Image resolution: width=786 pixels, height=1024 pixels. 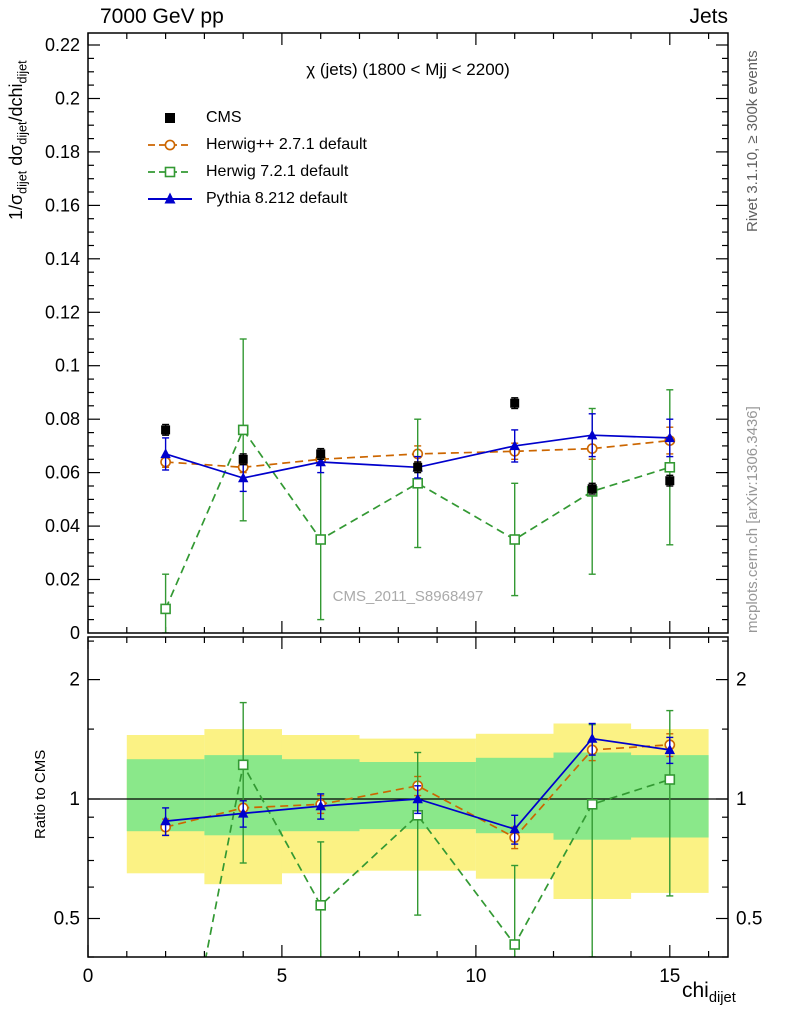 What do you see at coordinates (62, 45) in the screenshot?
I see `svg-text: 0.22` at bounding box center [62, 45].